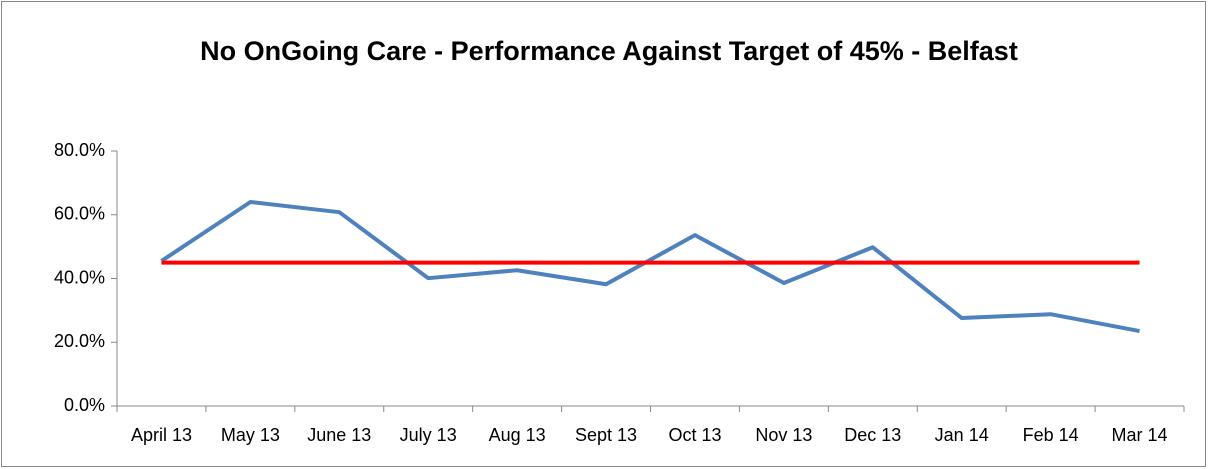 The height and width of the screenshot is (469, 1209). I want to click on x-tick-label: Jan 14, so click(962, 435).